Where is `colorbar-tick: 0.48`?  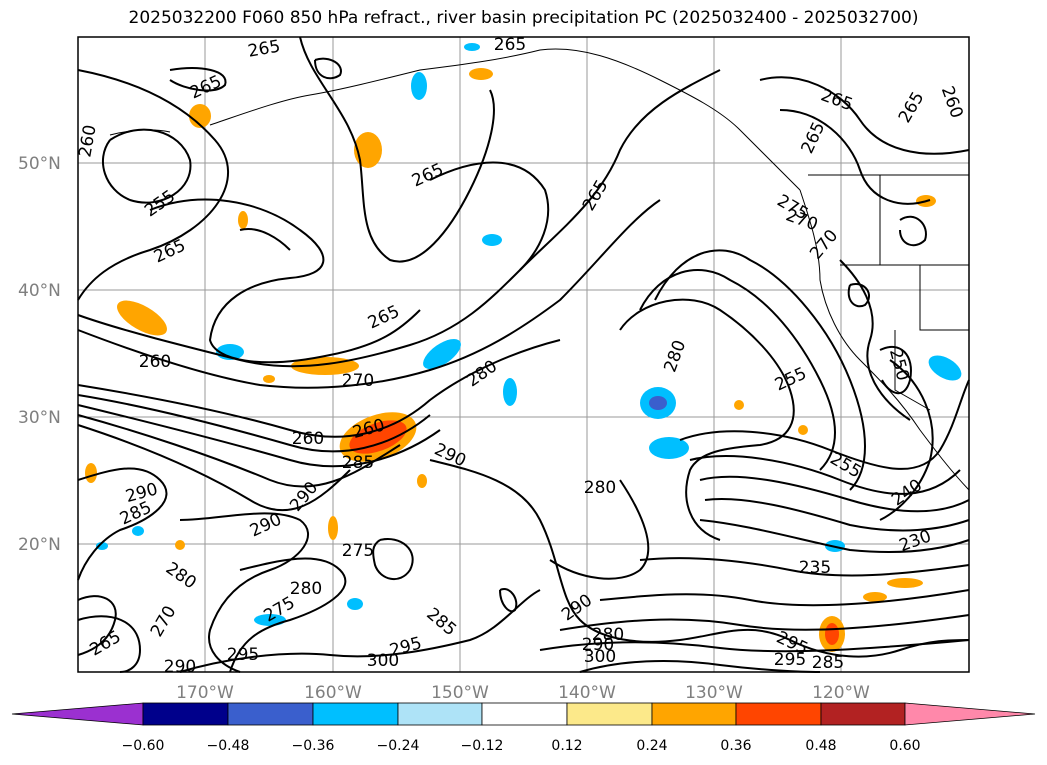 colorbar-tick: 0.48 is located at coordinates (820, 746).